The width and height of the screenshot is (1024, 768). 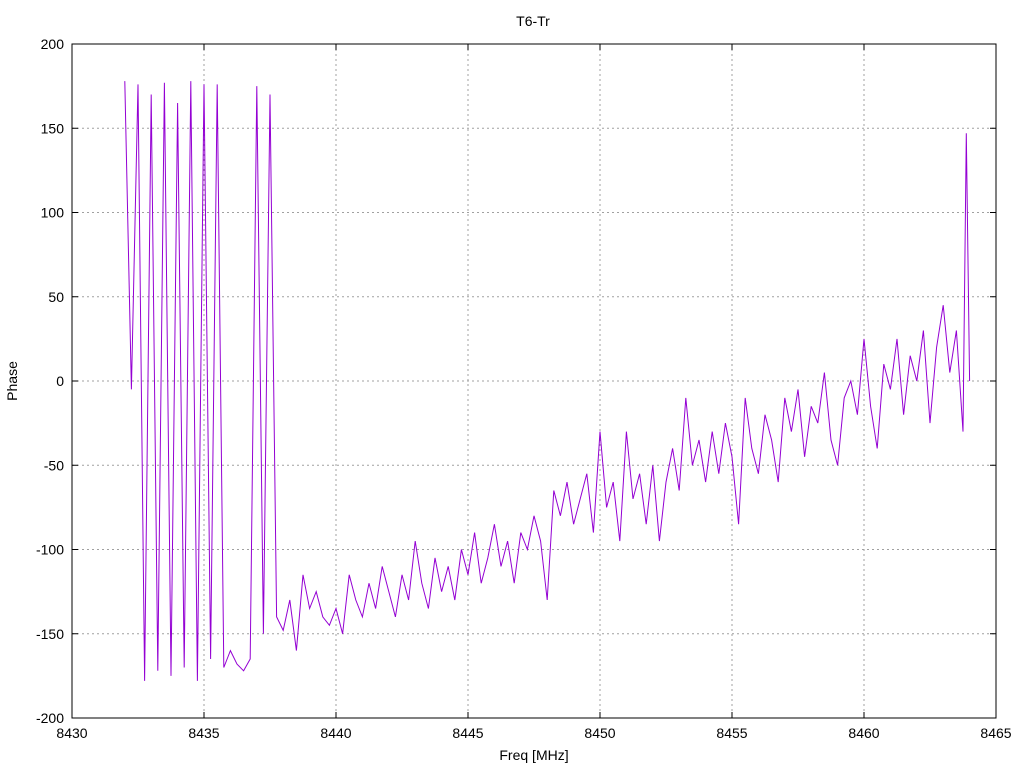 What do you see at coordinates (60, 381) in the screenshot?
I see `y-tick-label: 0` at bounding box center [60, 381].